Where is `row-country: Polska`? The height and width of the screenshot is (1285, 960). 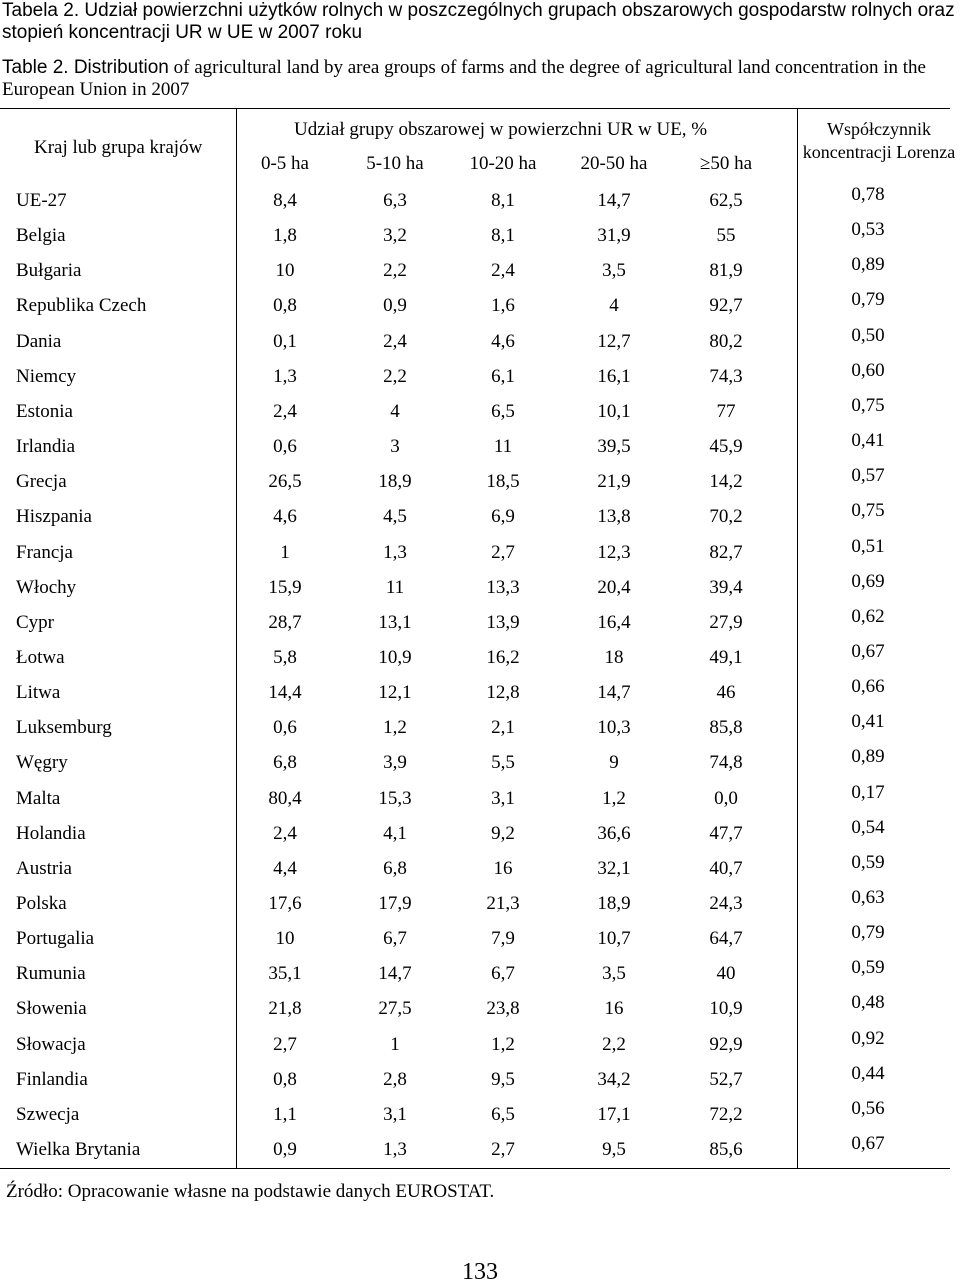
row-country: Polska is located at coordinates (41, 903).